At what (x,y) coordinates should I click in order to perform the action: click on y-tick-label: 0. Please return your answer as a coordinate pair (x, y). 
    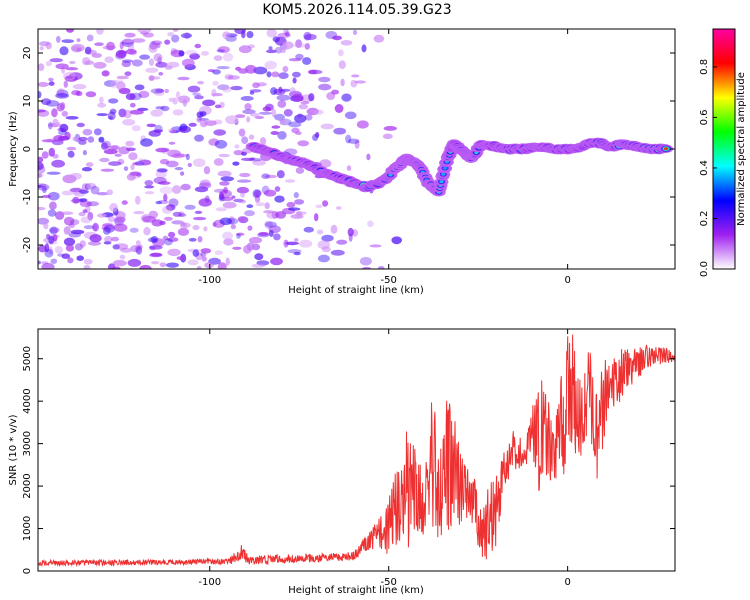
    Looking at the image, I should click on (27, 571).